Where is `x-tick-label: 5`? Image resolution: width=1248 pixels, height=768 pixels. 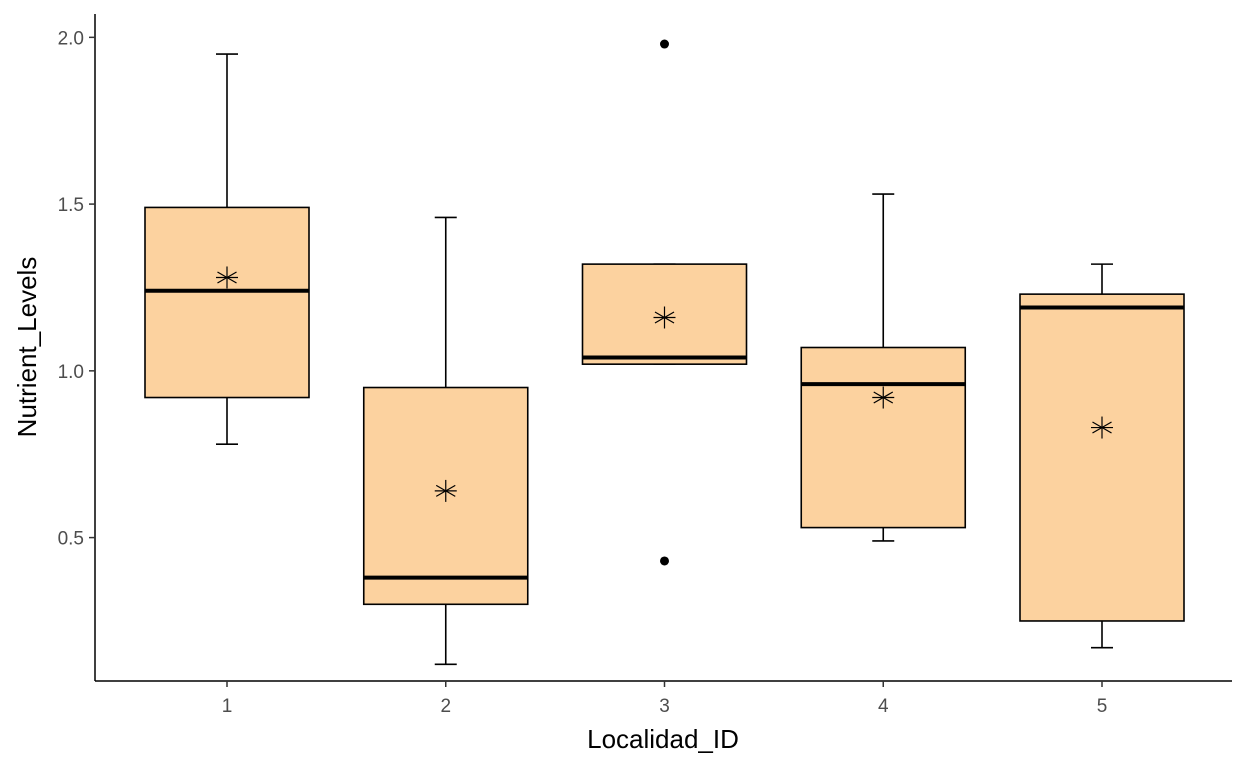 x-tick-label: 5 is located at coordinates (1102, 706).